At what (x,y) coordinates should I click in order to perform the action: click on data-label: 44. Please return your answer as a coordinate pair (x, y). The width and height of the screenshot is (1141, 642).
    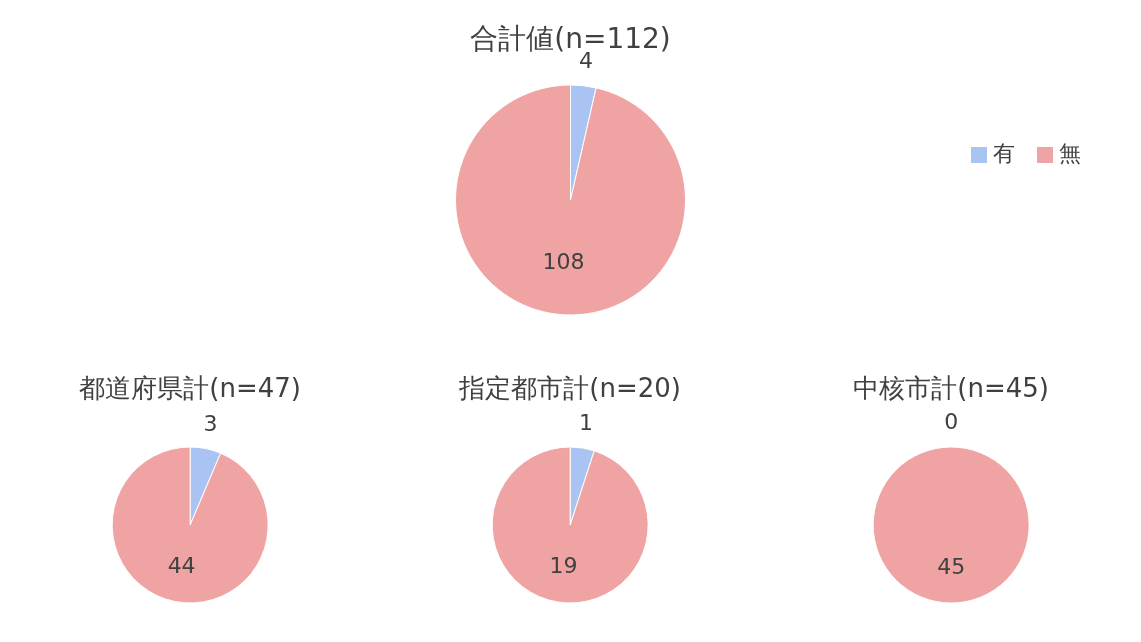
    Looking at the image, I should click on (181, 566).